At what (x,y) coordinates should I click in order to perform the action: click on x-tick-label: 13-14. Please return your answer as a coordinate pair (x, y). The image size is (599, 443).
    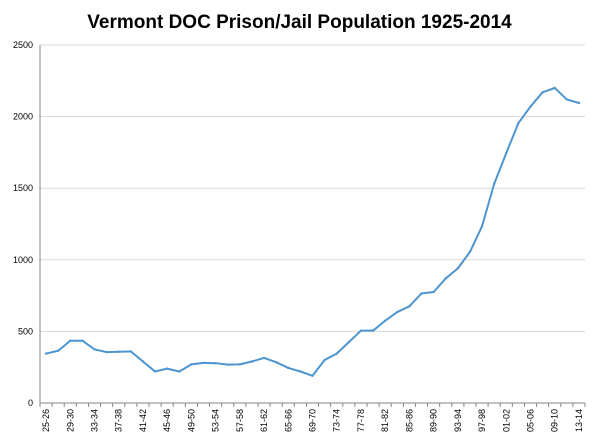
    Looking at the image, I should click on (579, 420).